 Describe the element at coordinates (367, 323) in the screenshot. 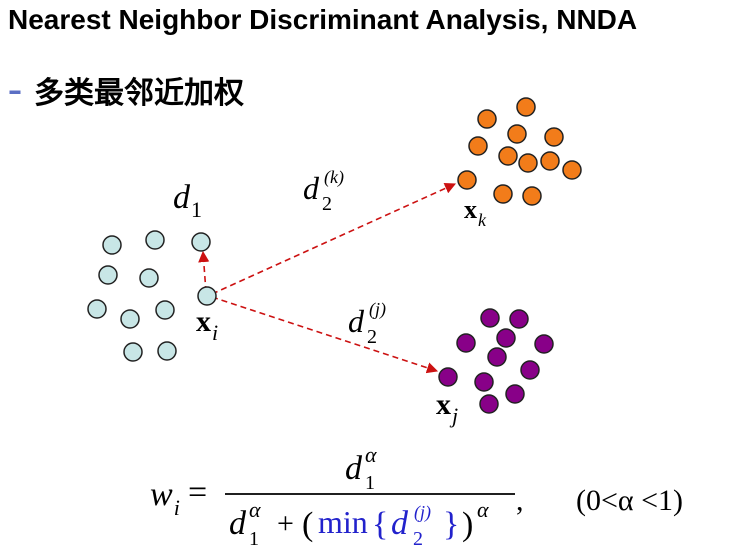

I see `label-d2j: d 2 (j)` at that location.